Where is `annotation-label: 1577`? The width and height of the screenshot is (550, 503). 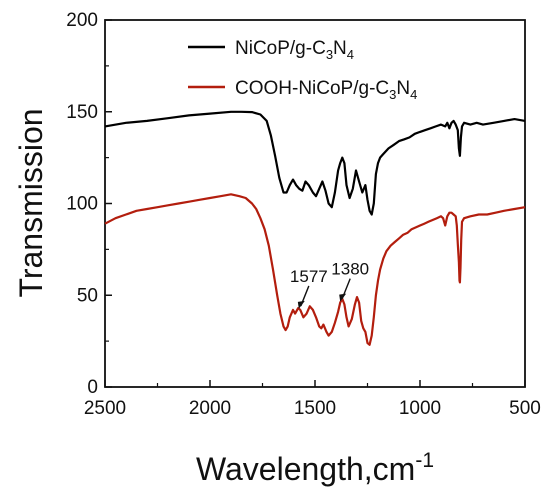 annotation-label: 1577 is located at coordinates (309, 276).